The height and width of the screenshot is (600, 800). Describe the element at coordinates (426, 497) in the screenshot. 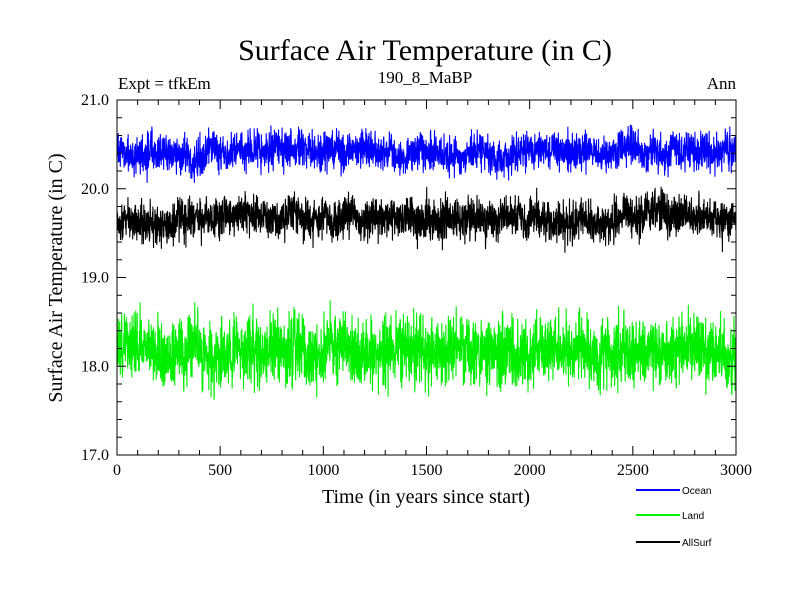

I see `x-axis-label: Time (in years since start)` at that location.